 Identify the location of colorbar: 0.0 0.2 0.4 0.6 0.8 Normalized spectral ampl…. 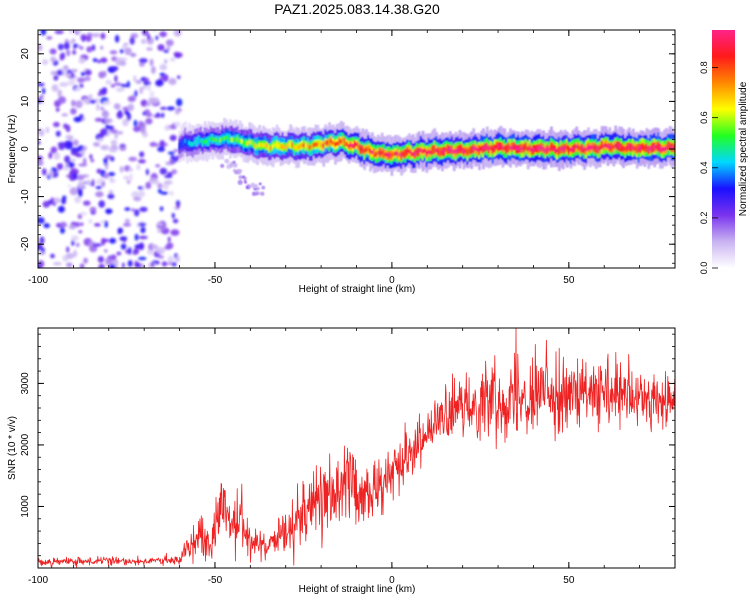
(724, 152).